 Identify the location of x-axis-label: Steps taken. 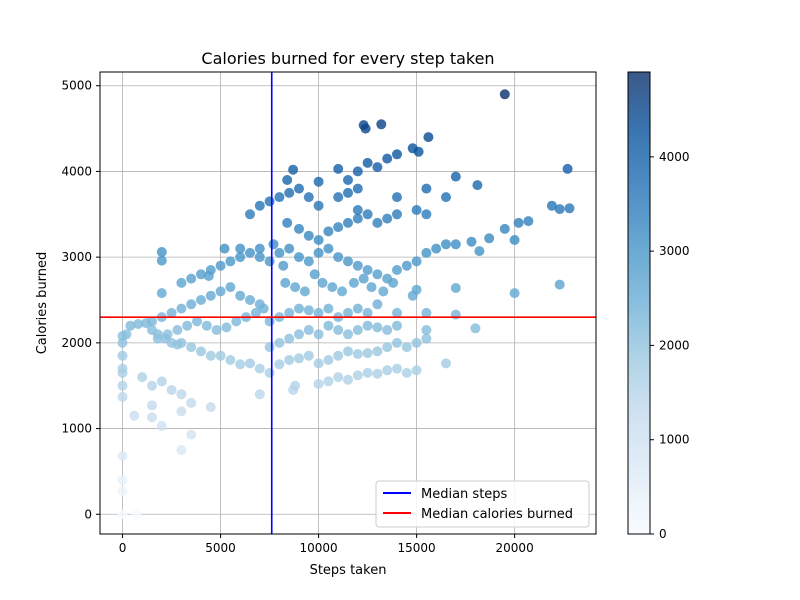
(348, 570).